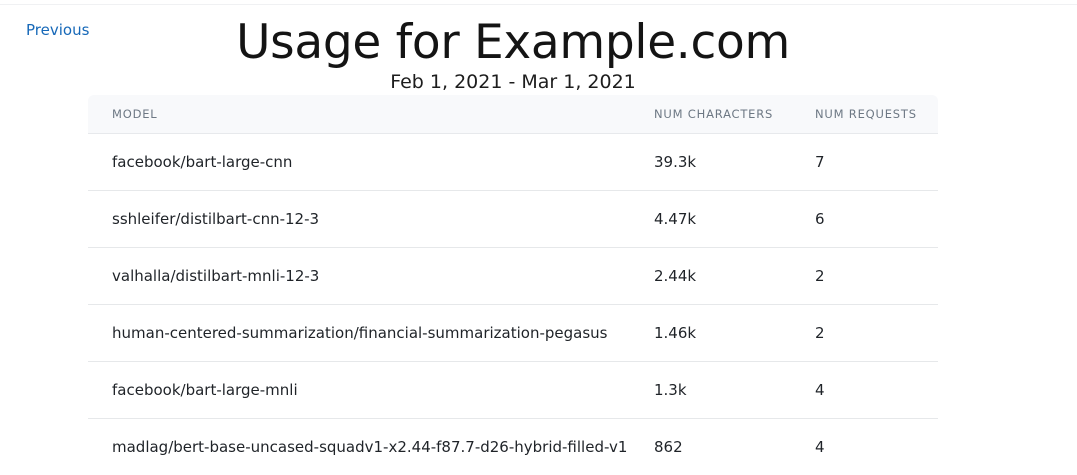  I want to click on page-title: Usage for Example.com, so click(513, 42).